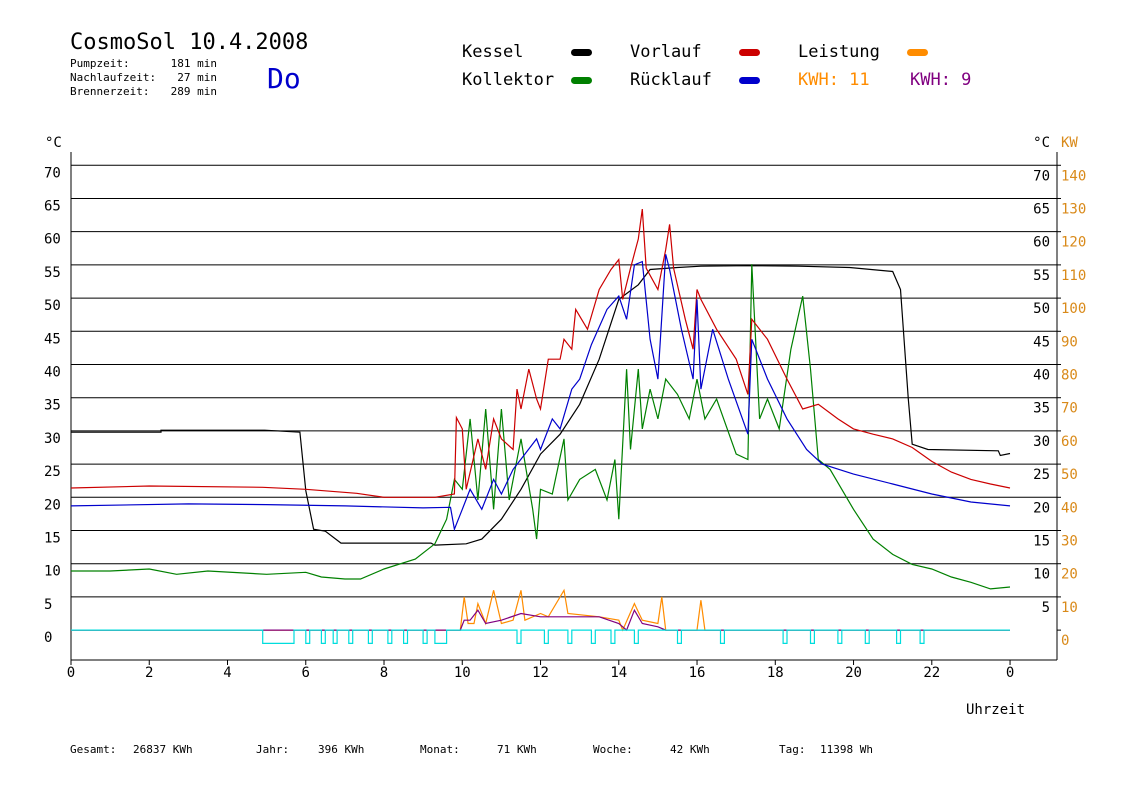  Describe the element at coordinates (109, 91) in the screenshot. I see `info-label: Brennerzeit:` at that location.